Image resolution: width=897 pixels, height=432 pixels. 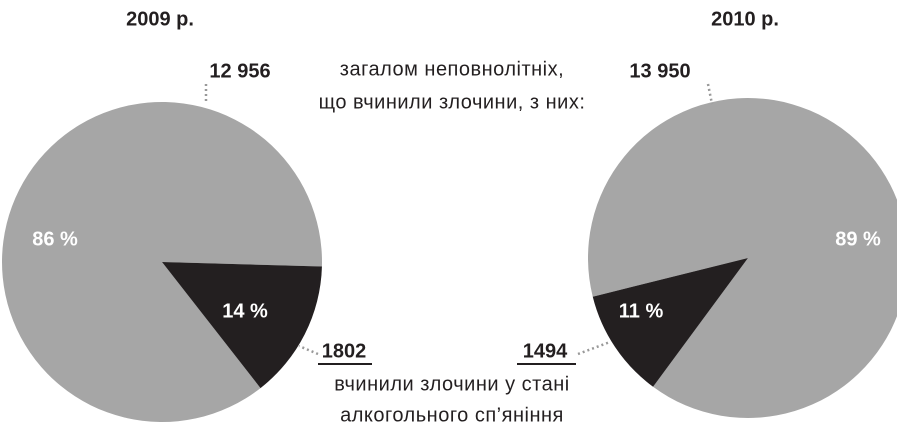 I want to click on data-label: 86 %, so click(x=55, y=239).